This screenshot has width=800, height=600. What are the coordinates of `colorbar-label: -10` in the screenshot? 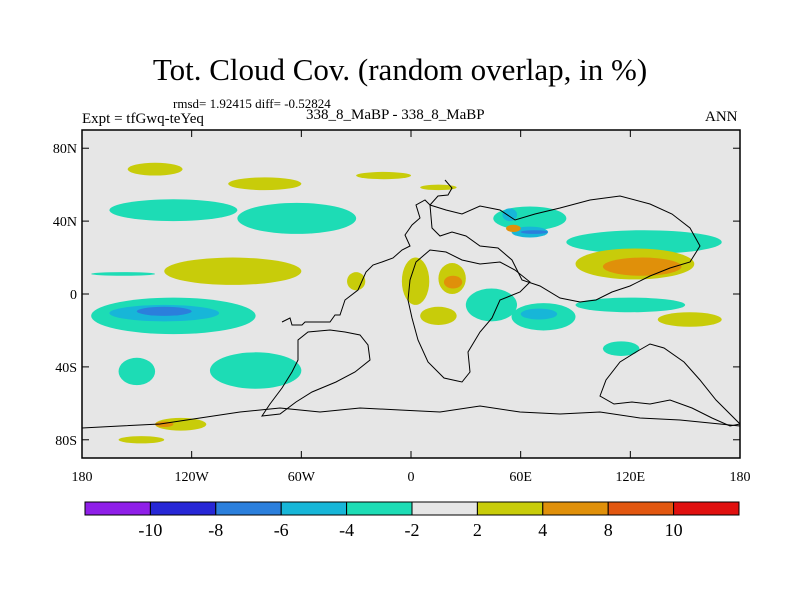 It's located at (150, 530).